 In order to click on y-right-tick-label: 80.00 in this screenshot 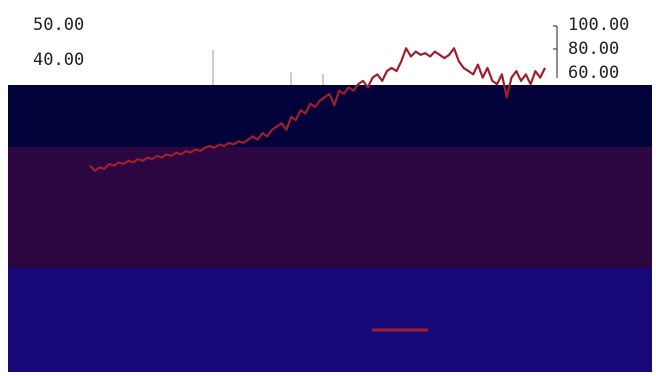, I will do `click(594, 49)`.